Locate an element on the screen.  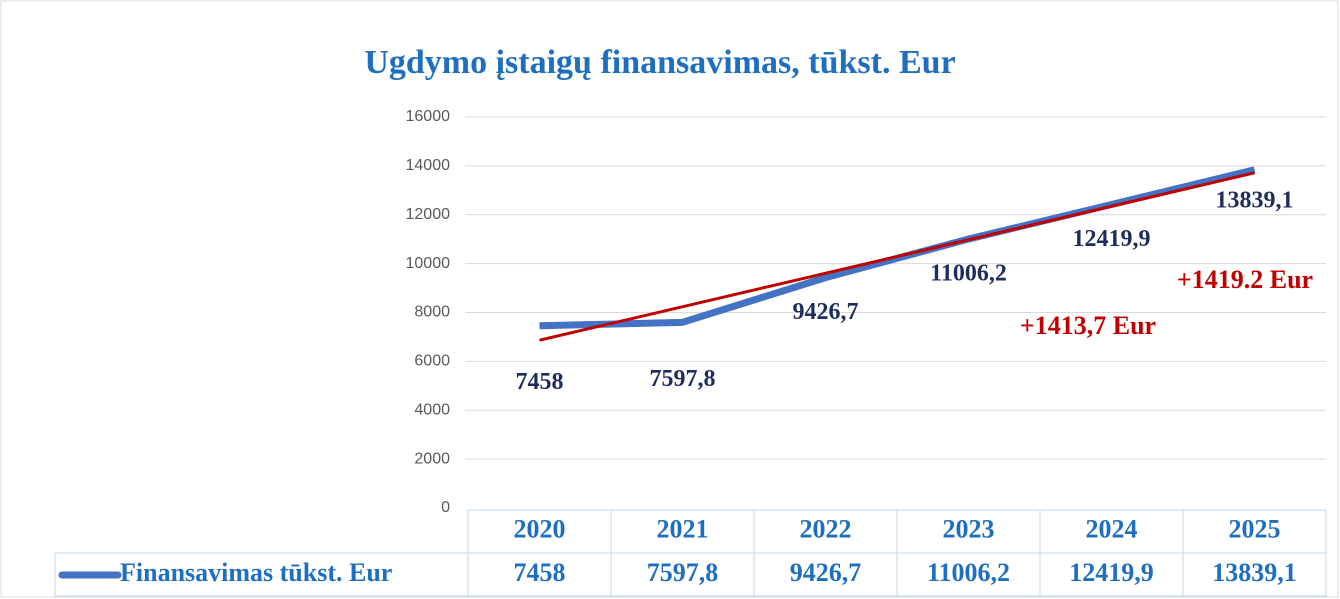
data-label: 12419,9 is located at coordinates (1112, 239).